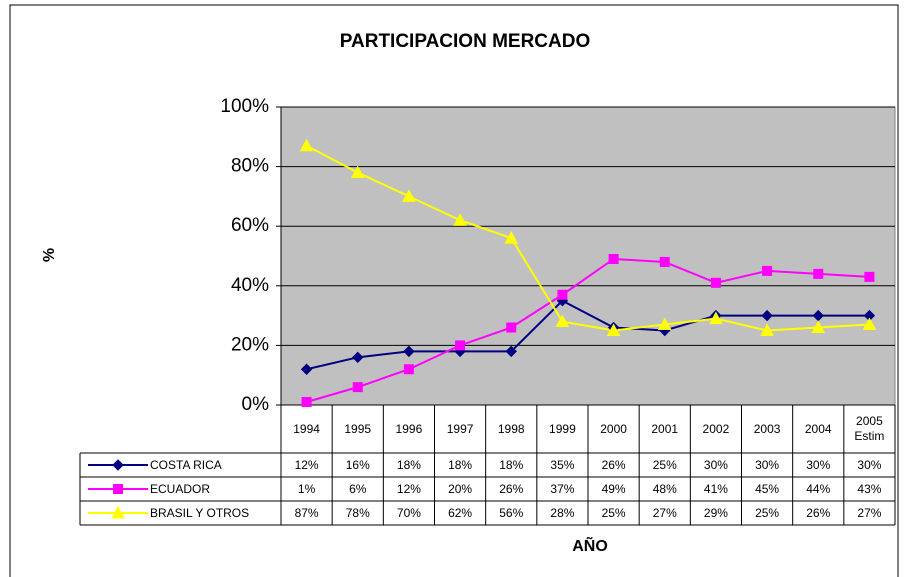 This screenshot has height=577, width=905. I want to click on x-tick-label: 1996, so click(409, 428).